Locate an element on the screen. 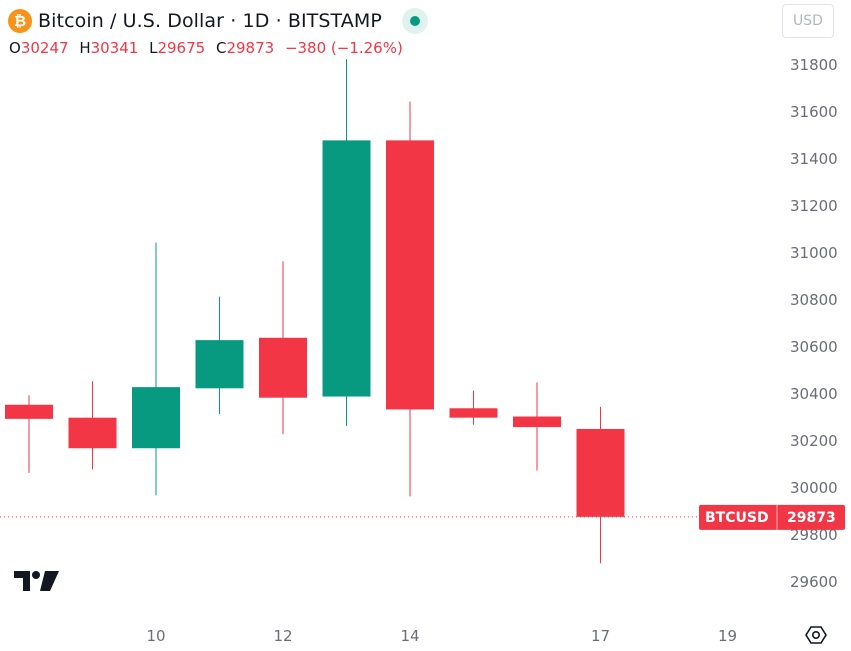  y-tick-label: 30400 is located at coordinates (814, 394).